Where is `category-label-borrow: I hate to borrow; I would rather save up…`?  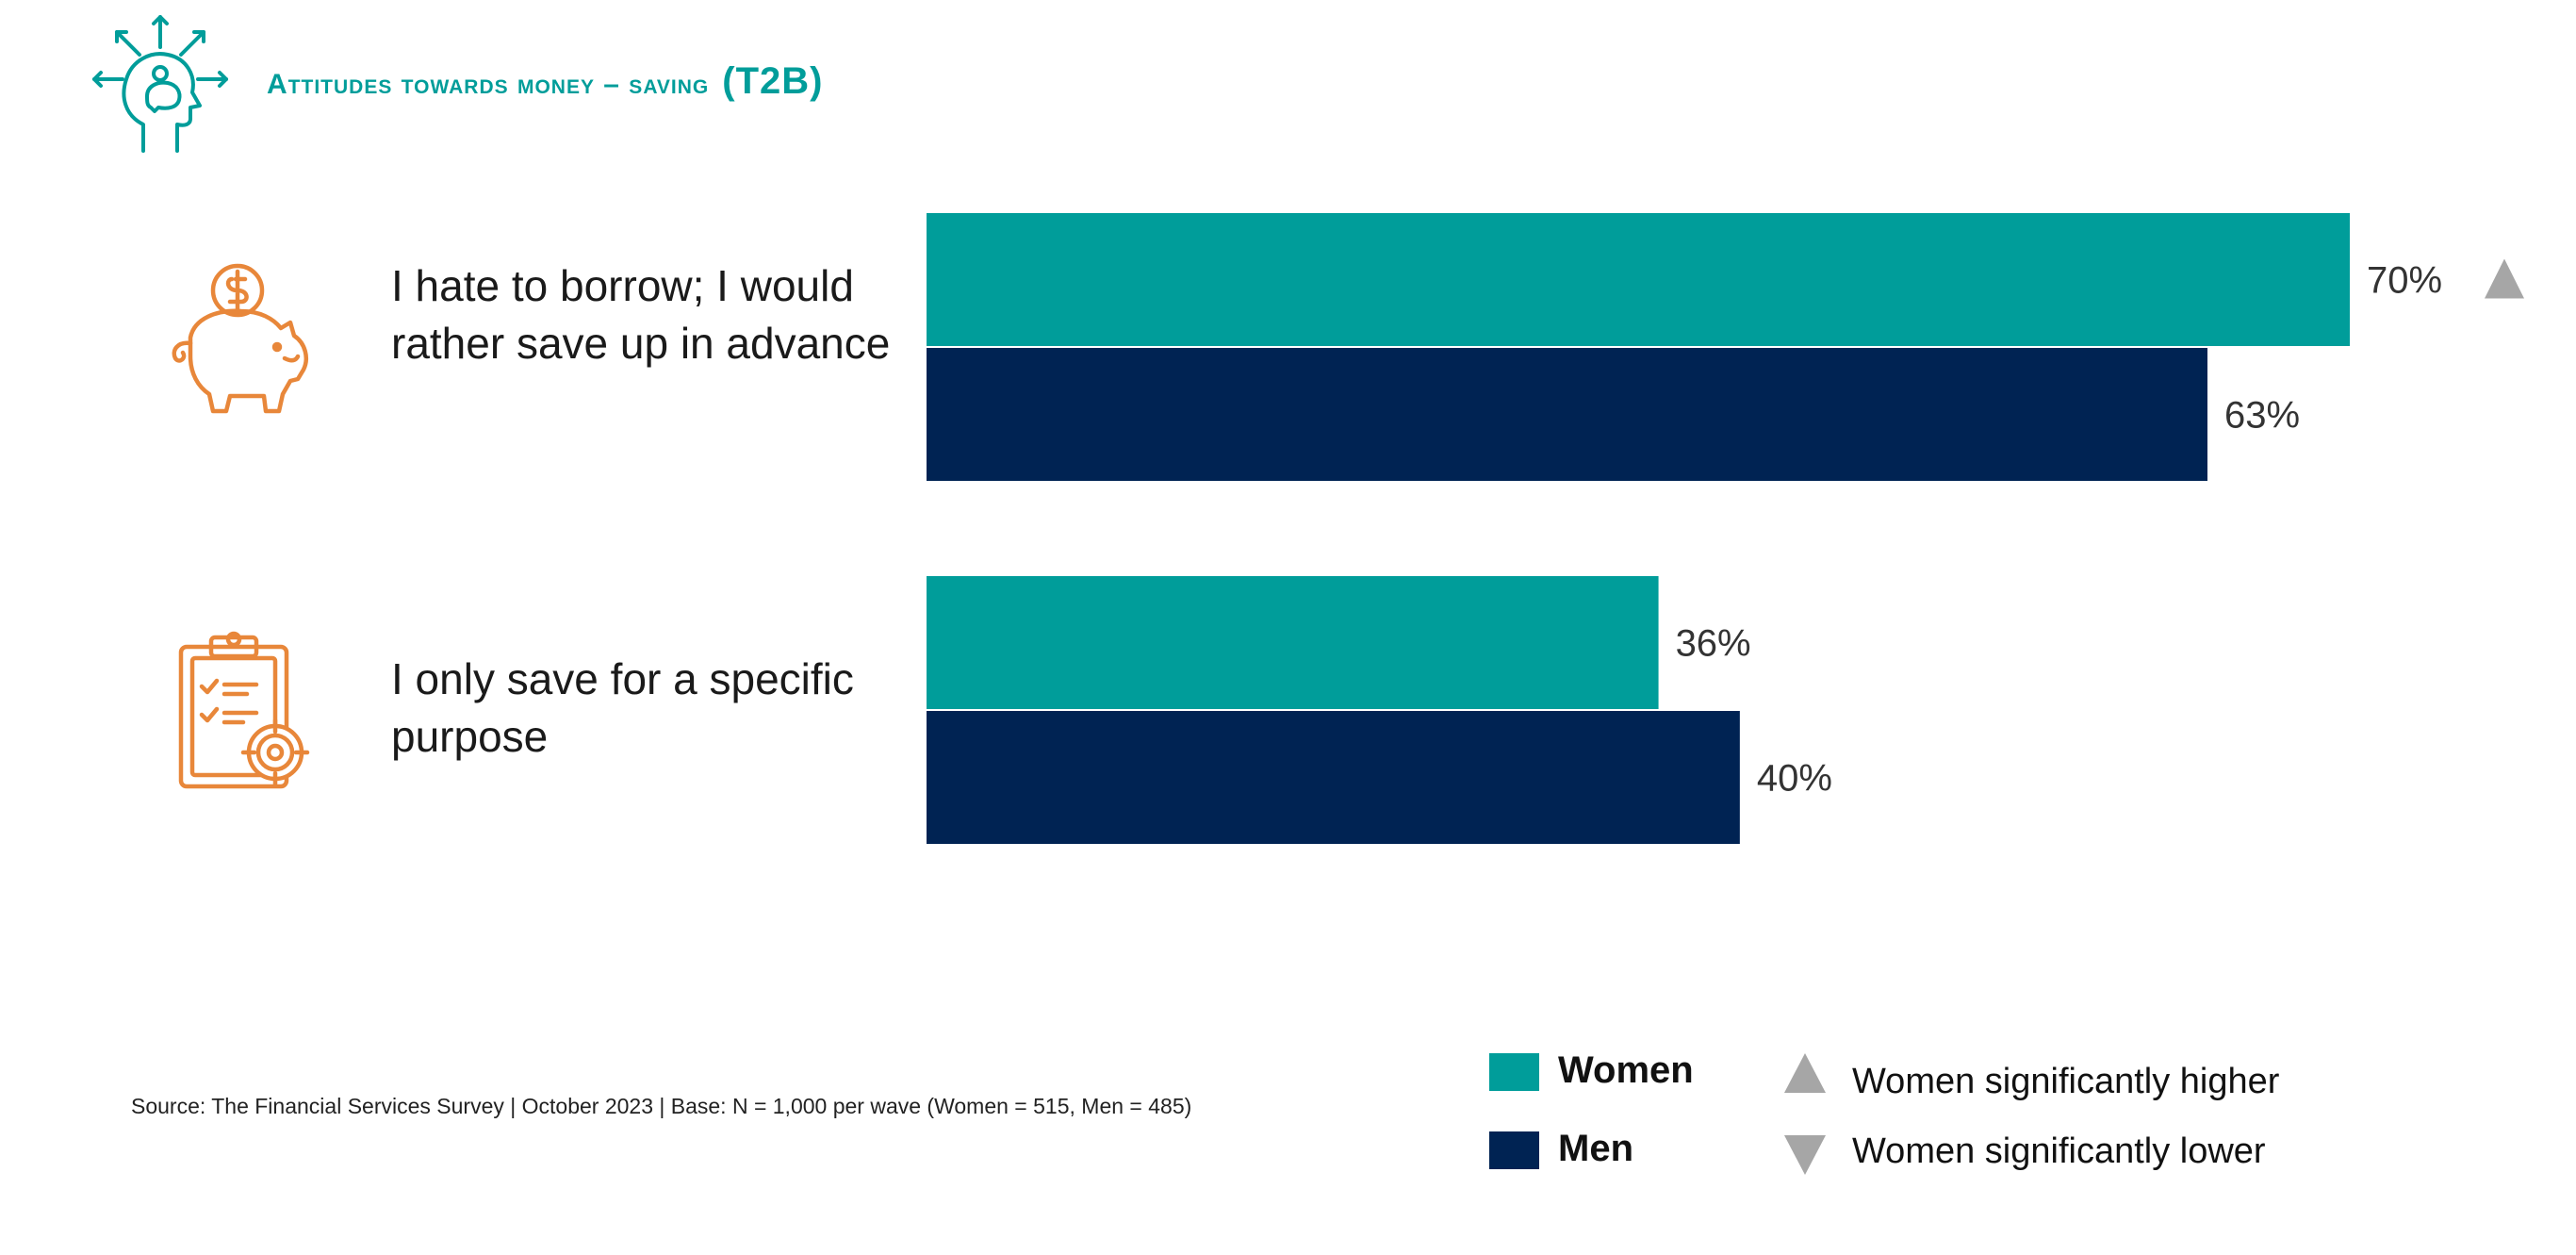
category-label-borrow: I hate to borrow; I would rather save up… is located at coordinates (641, 315).